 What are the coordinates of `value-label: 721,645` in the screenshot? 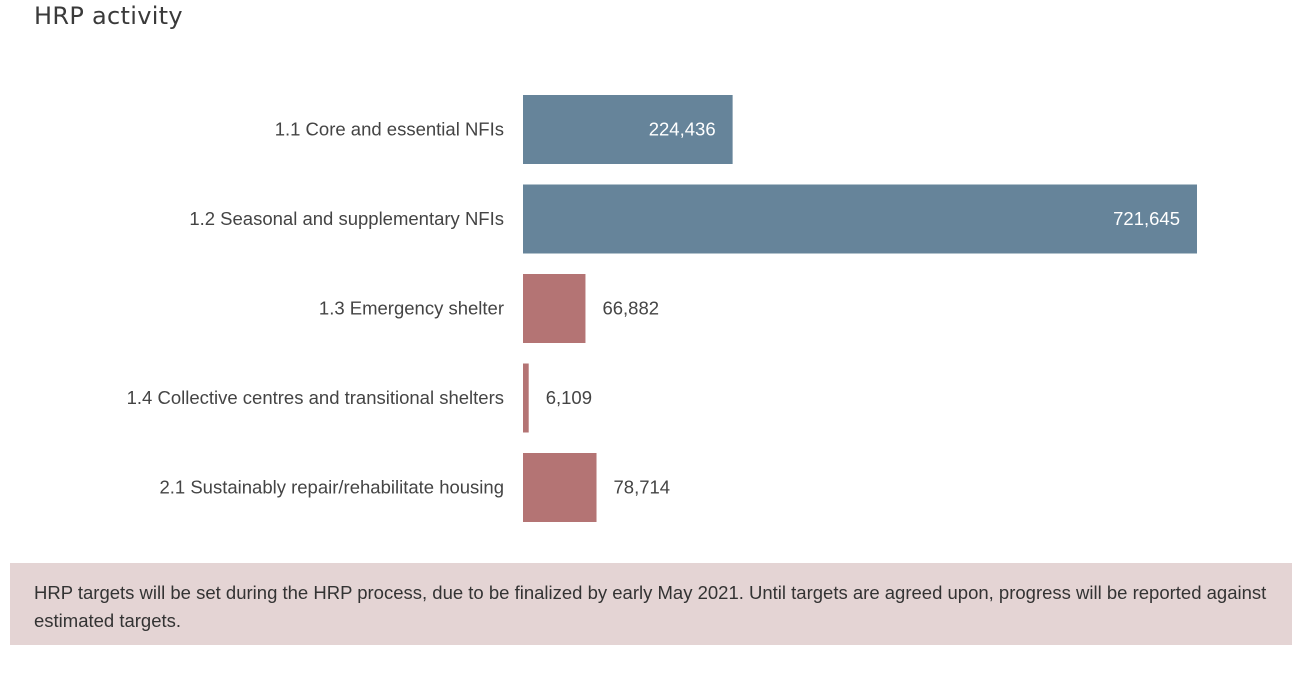 It's located at (1146, 218).